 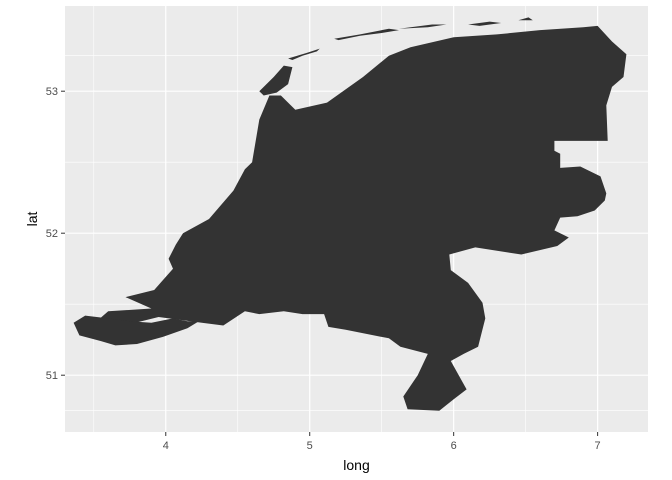 I want to click on region-texel, so click(x=276, y=80).